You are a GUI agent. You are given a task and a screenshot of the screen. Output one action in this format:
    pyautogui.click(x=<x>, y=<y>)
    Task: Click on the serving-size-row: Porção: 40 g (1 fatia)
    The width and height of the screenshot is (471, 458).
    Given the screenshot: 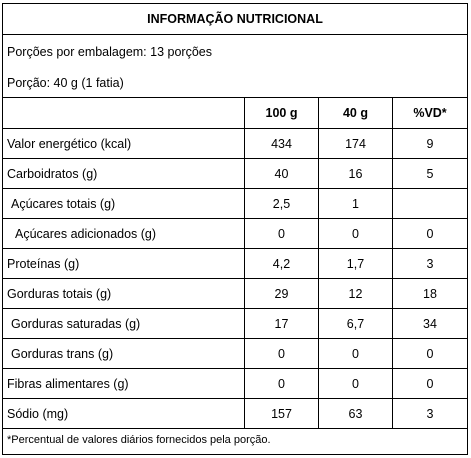 What is the action you would take?
    pyautogui.click(x=235, y=83)
    